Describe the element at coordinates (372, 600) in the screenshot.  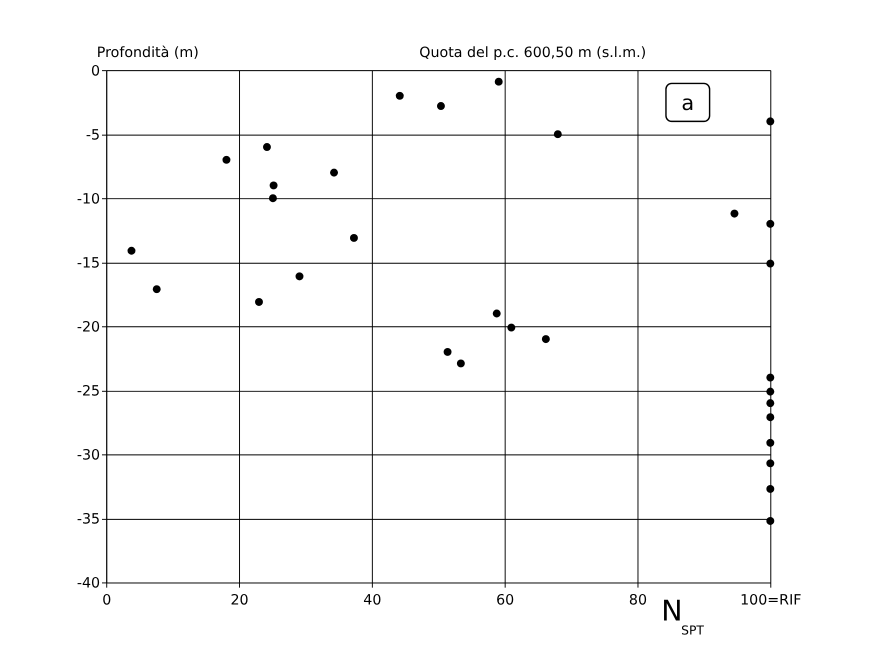
I see `x-tick-label: 40` at that location.